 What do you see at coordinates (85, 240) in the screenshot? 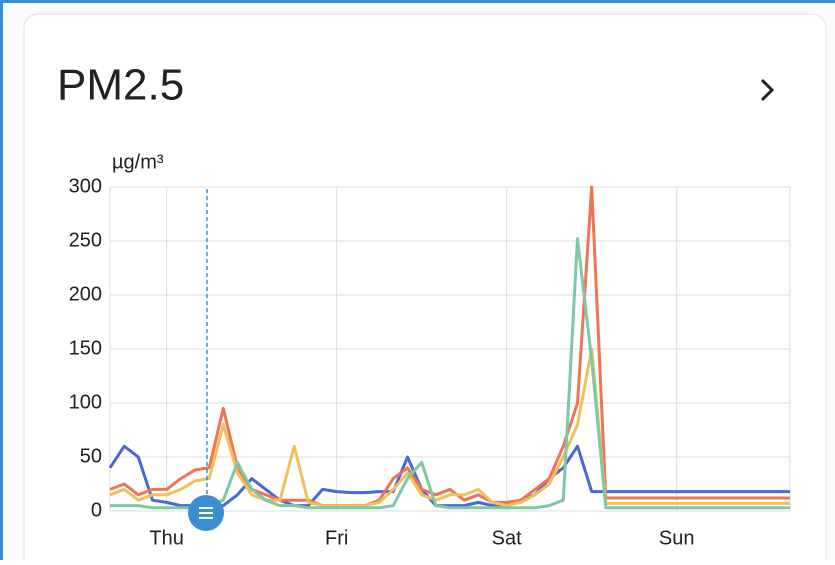
I see `y-tick-label: 250` at bounding box center [85, 240].